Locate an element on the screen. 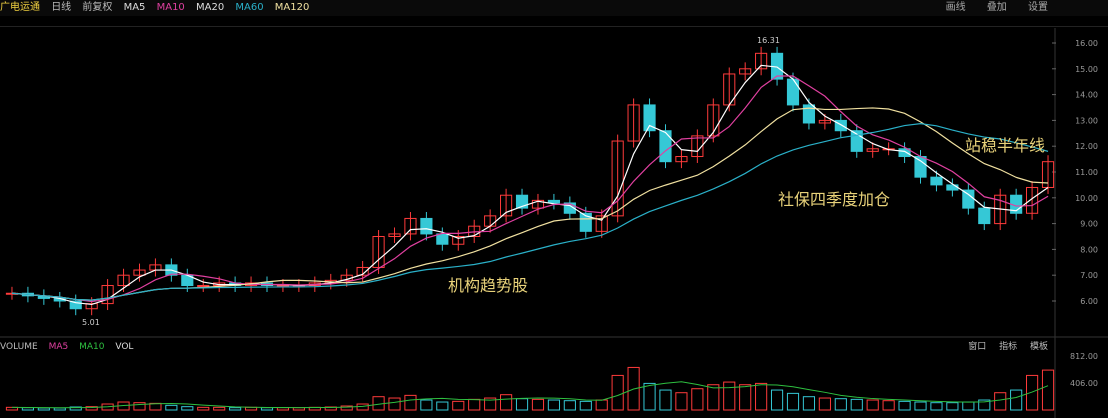 The width and height of the screenshot is (1108, 418). y-tick-label: 10.00 is located at coordinates (1086, 198).